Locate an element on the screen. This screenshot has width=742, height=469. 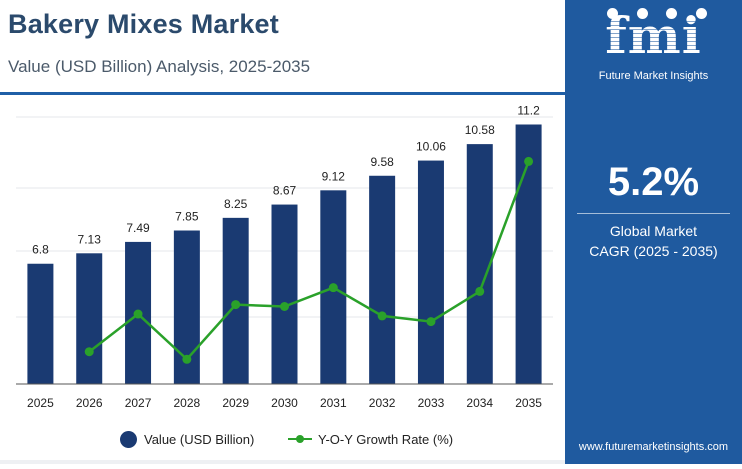
bar-2035 is located at coordinates (528, 254).